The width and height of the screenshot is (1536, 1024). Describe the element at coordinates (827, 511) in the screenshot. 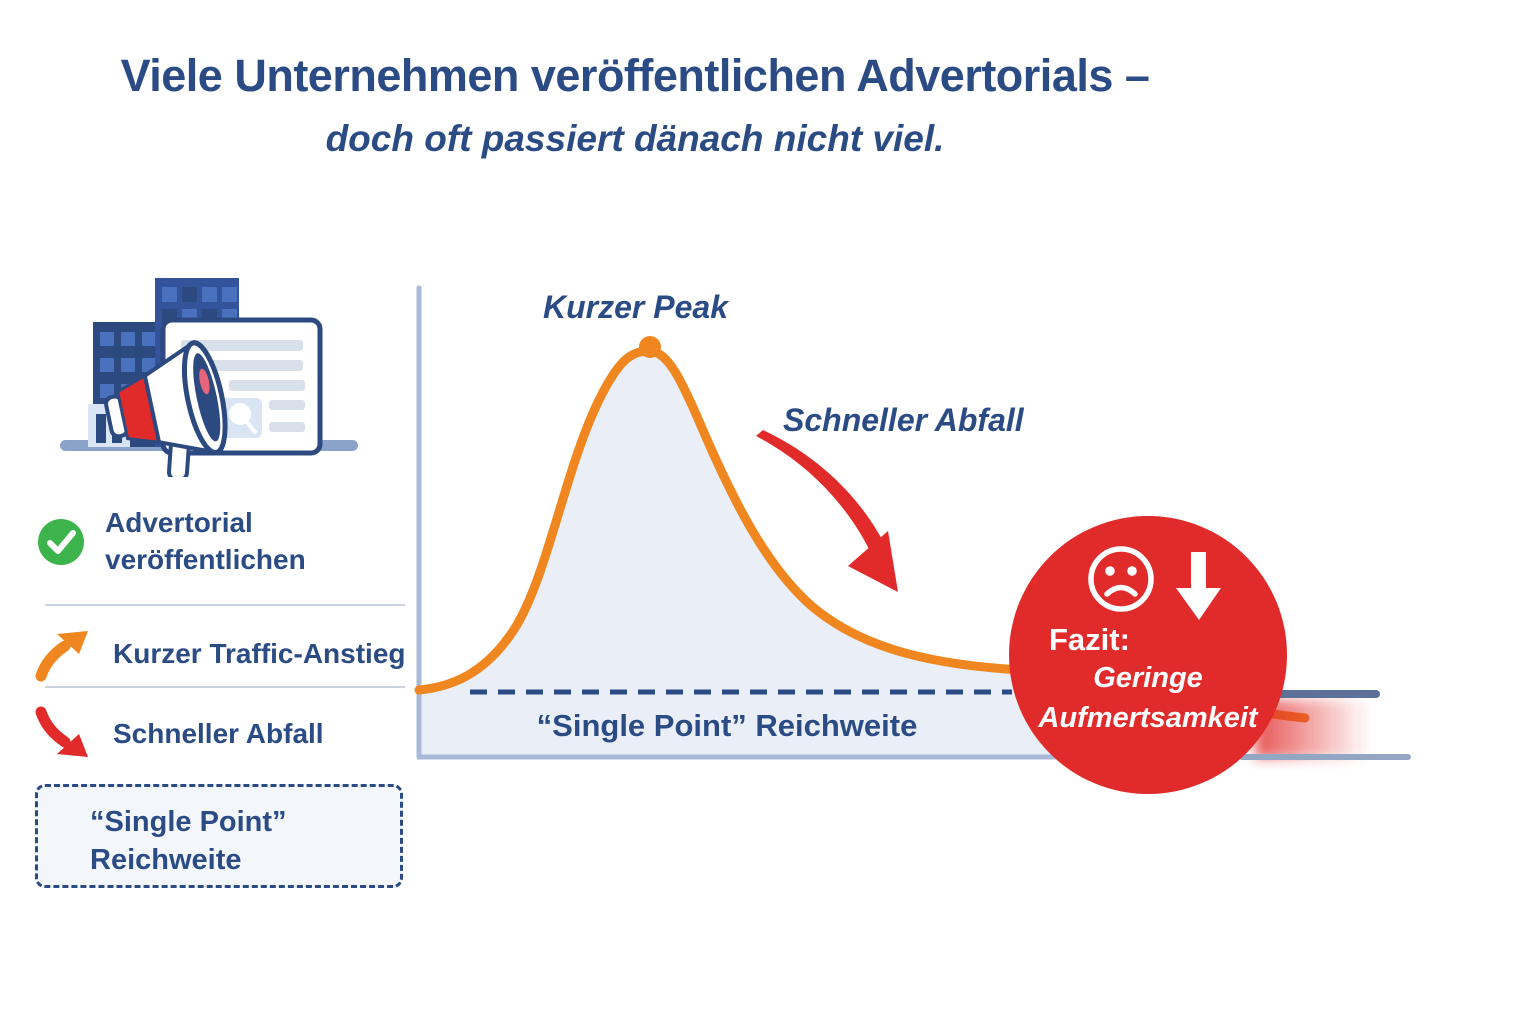

I see `decline-swoosh-arrow-icon` at that location.